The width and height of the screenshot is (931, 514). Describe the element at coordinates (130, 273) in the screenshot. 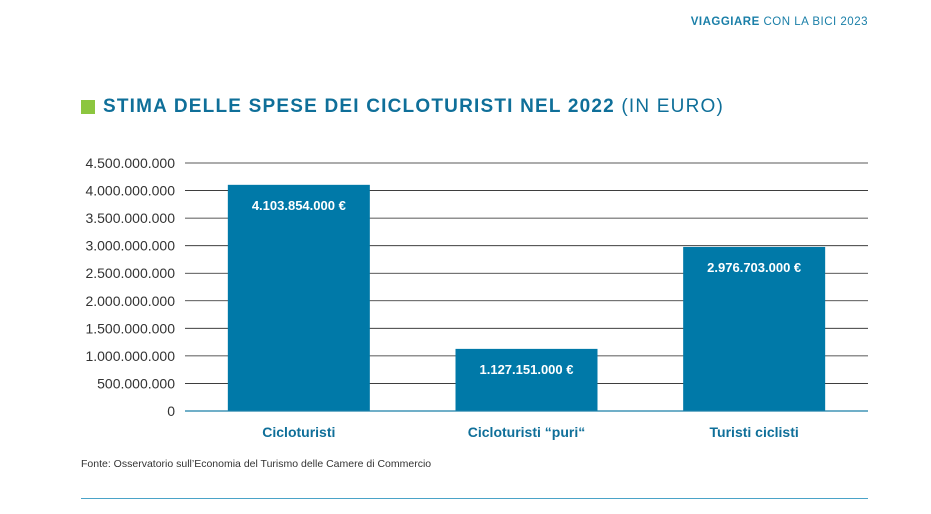

I see `y-tick-label: 2.500.000.000` at that location.